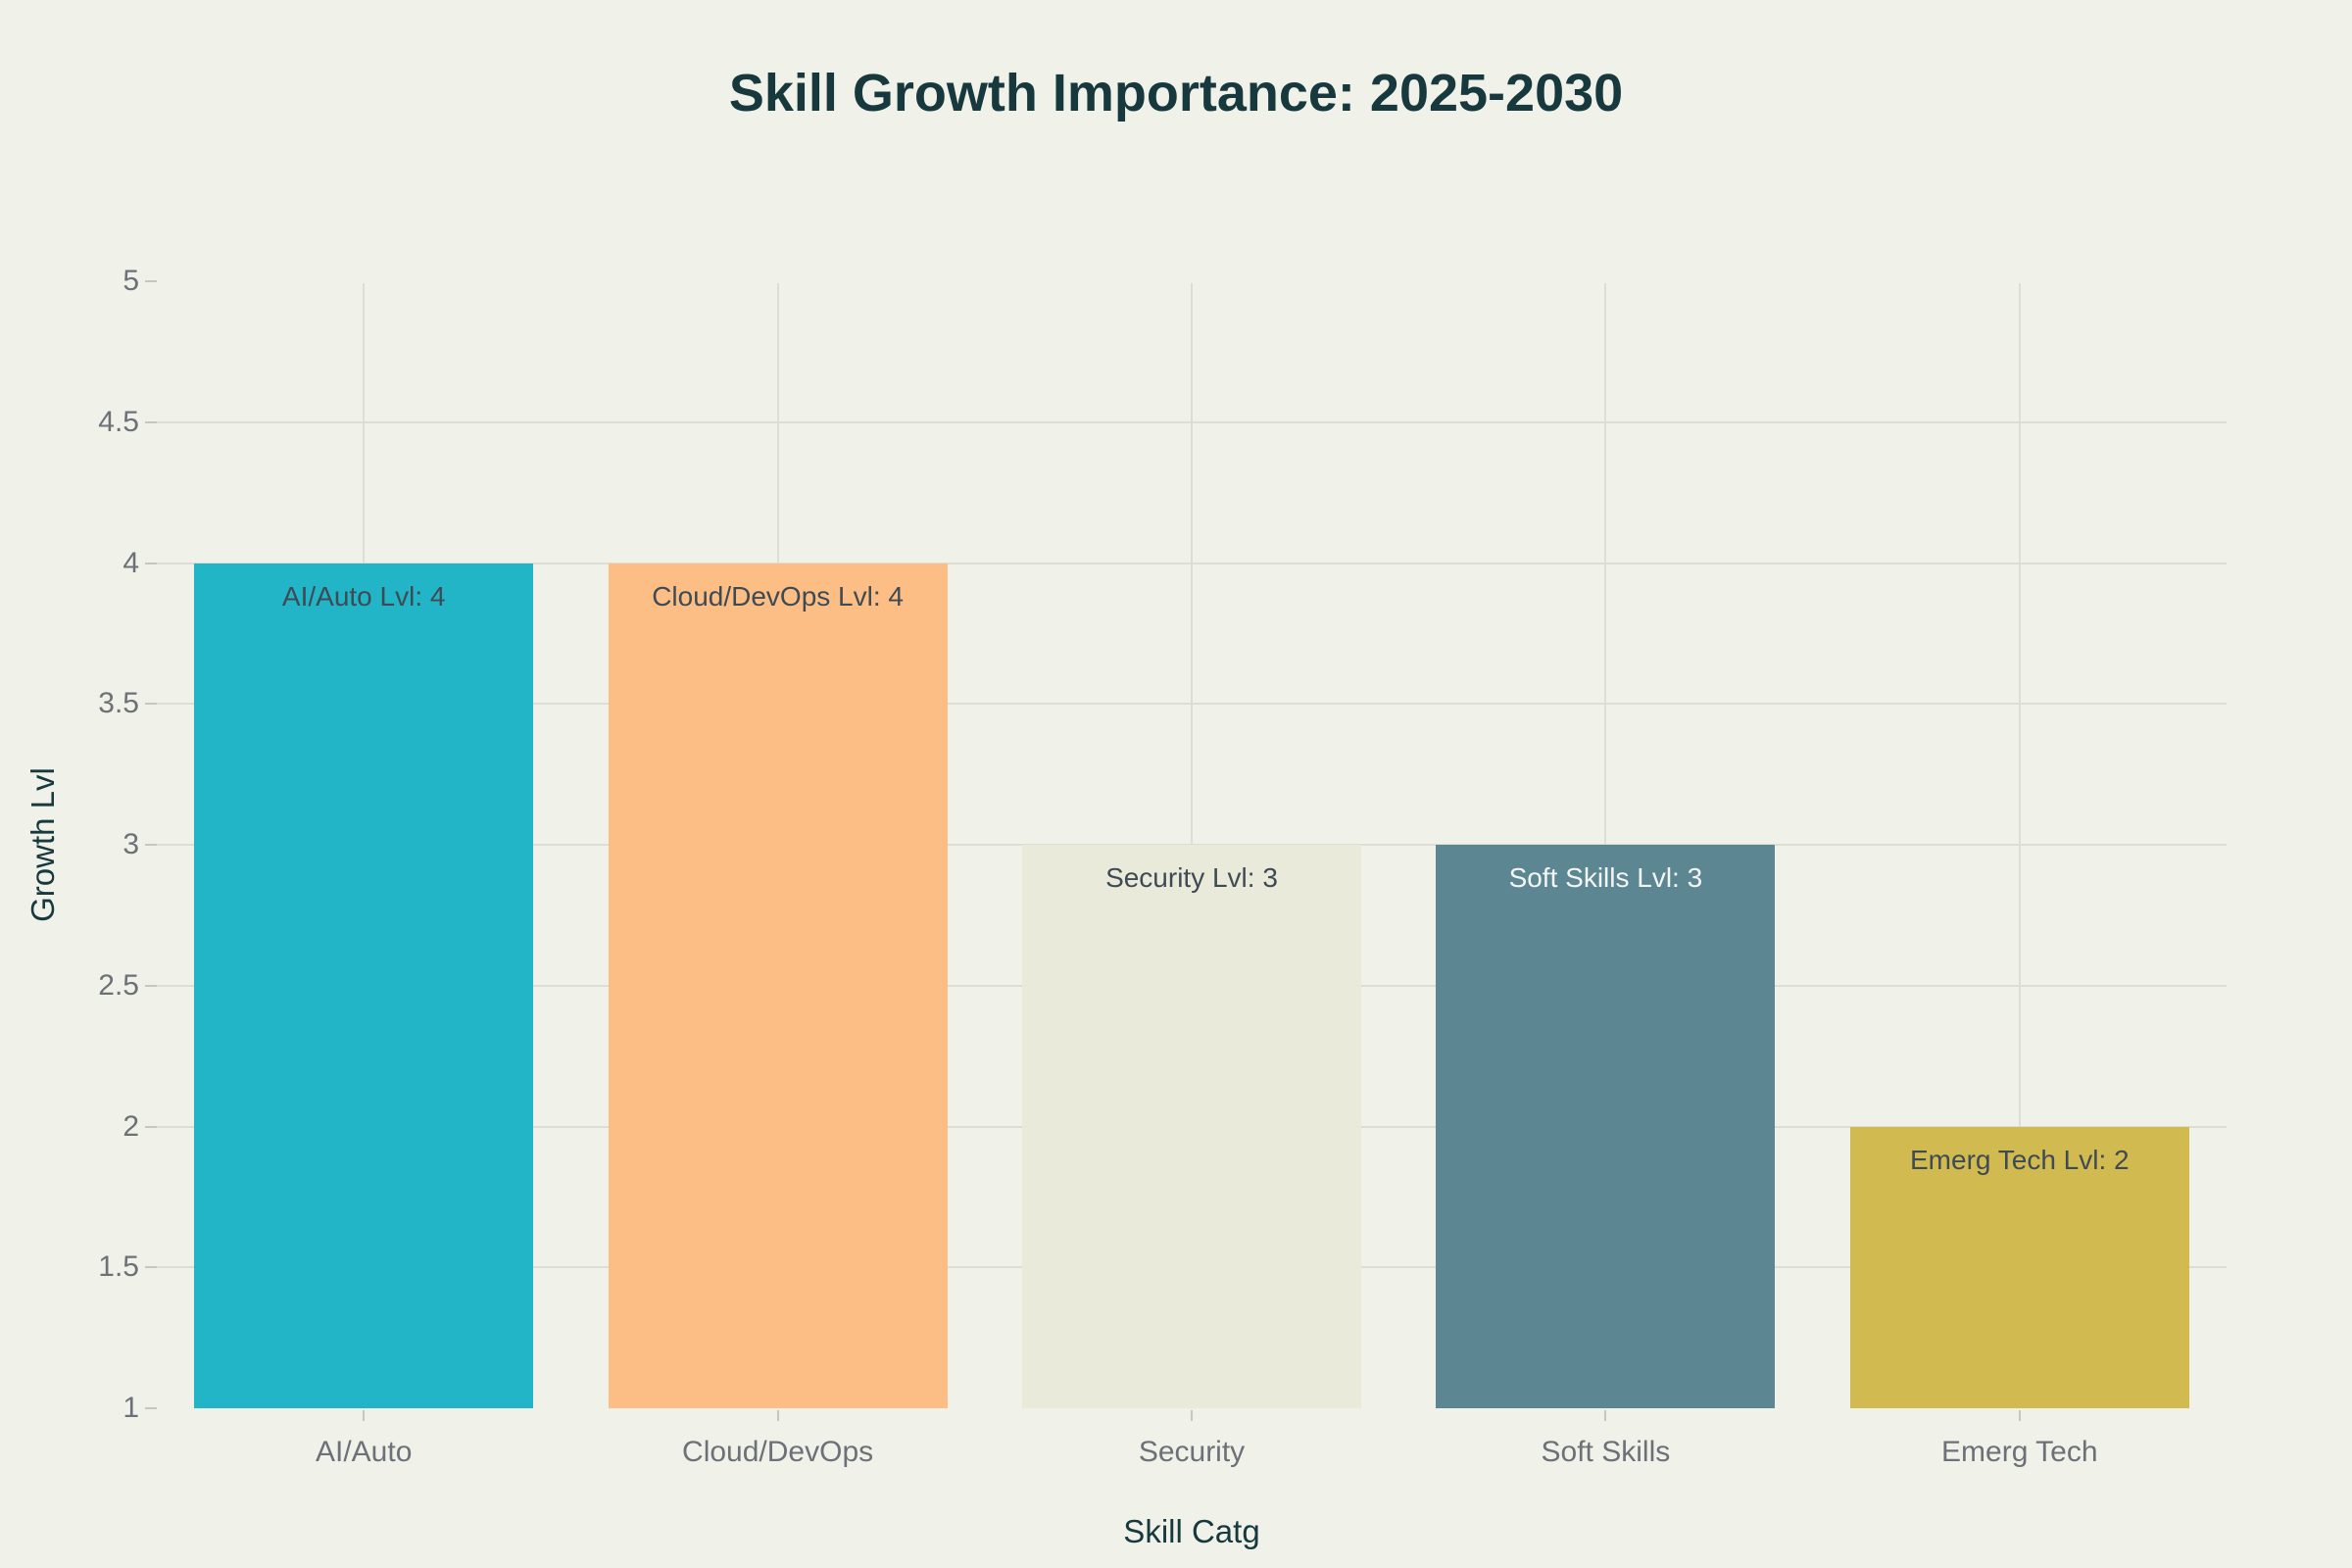  What do you see at coordinates (1191, 877) in the screenshot?
I see `bar-label-security: Security Lvl: 3` at bounding box center [1191, 877].